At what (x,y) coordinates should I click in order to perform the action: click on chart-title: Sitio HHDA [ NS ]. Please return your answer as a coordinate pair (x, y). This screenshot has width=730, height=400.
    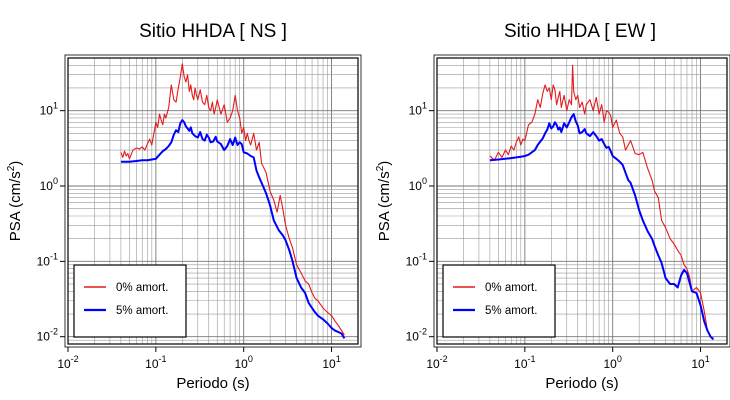
    Looking at the image, I should click on (213, 31).